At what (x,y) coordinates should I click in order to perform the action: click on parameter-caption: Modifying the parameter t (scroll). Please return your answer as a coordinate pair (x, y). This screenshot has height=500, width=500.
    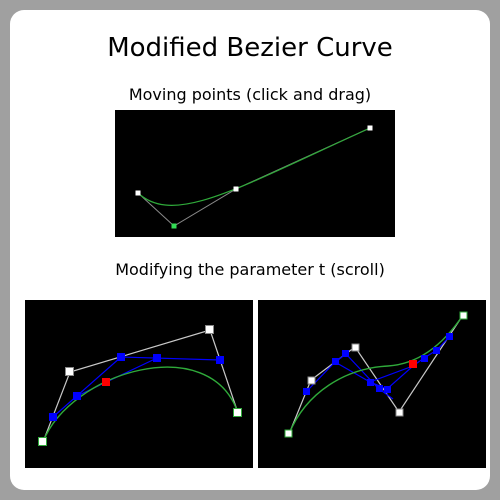
    Looking at the image, I should click on (250, 269).